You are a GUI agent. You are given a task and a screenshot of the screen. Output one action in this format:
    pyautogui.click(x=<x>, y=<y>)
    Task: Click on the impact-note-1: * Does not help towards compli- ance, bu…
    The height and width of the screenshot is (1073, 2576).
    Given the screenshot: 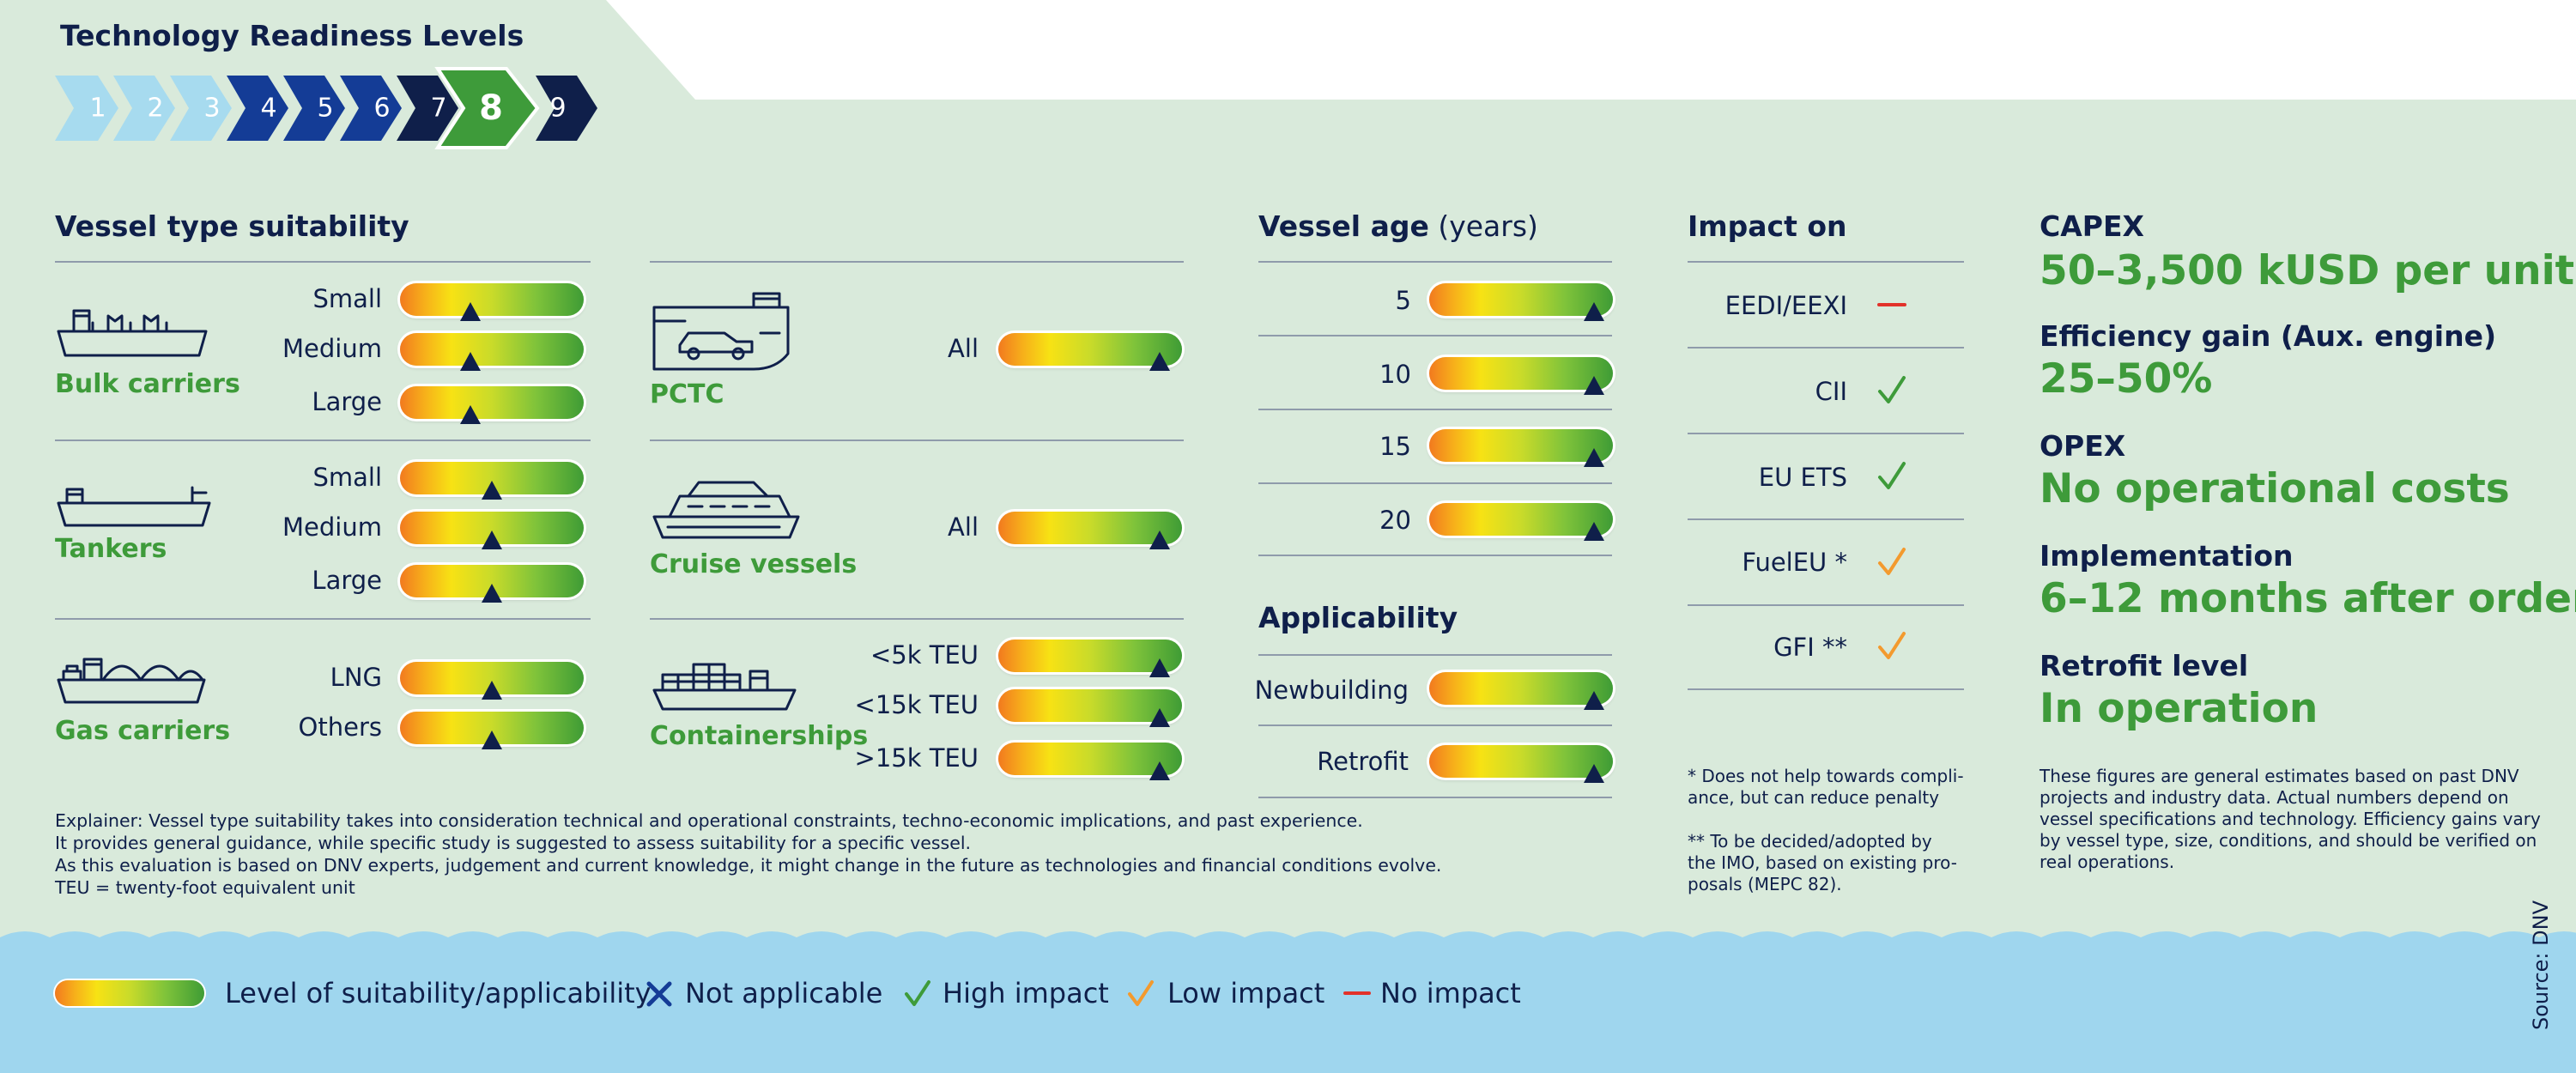 What is the action you would take?
    pyautogui.click(x=1826, y=787)
    